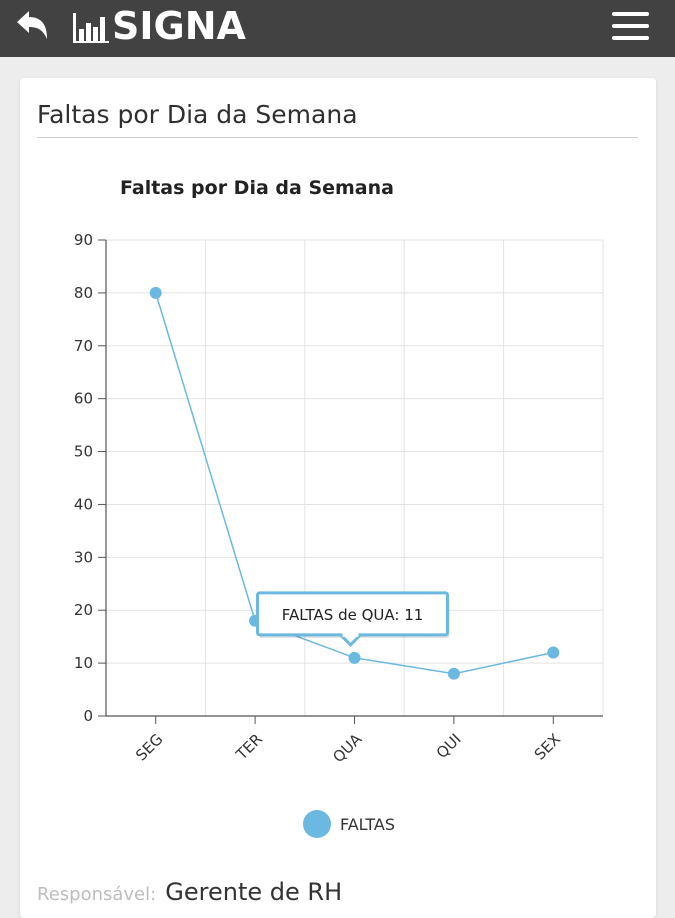 This screenshot has width=675, height=918. I want to click on x-tick-label: TER, so click(249, 747).